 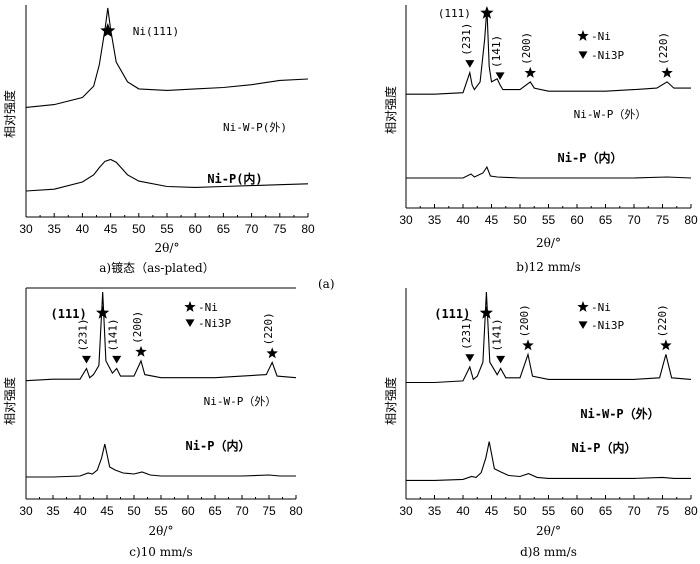 I want to click on panel-caption: c)10 mm/s, so click(x=160, y=552).